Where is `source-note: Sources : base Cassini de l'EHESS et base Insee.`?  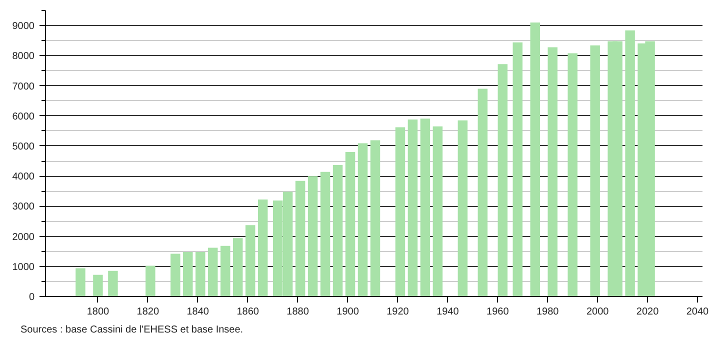
source-note: Sources : base Cassini de l'EHESS et base Insee. is located at coordinates (132, 330).